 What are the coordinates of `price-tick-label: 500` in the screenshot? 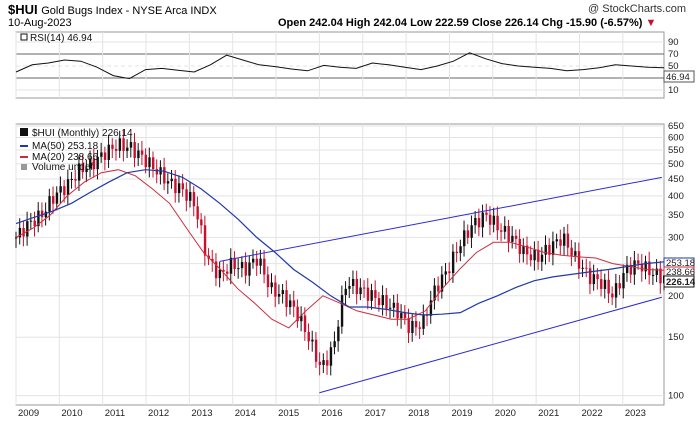 It's located at (676, 164).